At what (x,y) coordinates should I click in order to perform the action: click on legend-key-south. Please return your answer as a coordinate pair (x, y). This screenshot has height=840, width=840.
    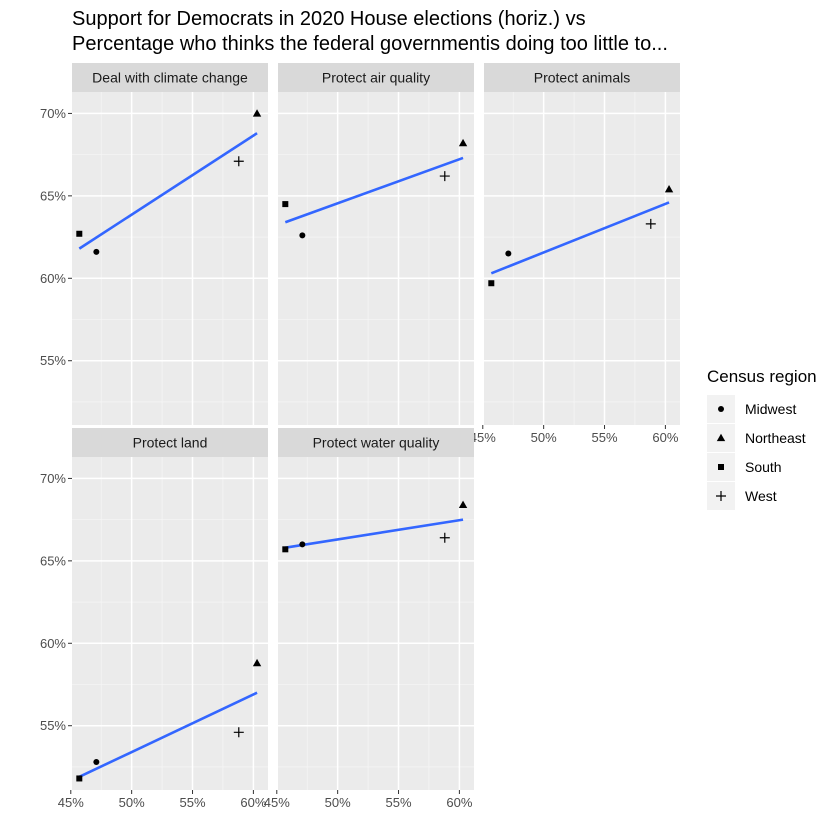
    Looking at the image, I should click on (721, 467).